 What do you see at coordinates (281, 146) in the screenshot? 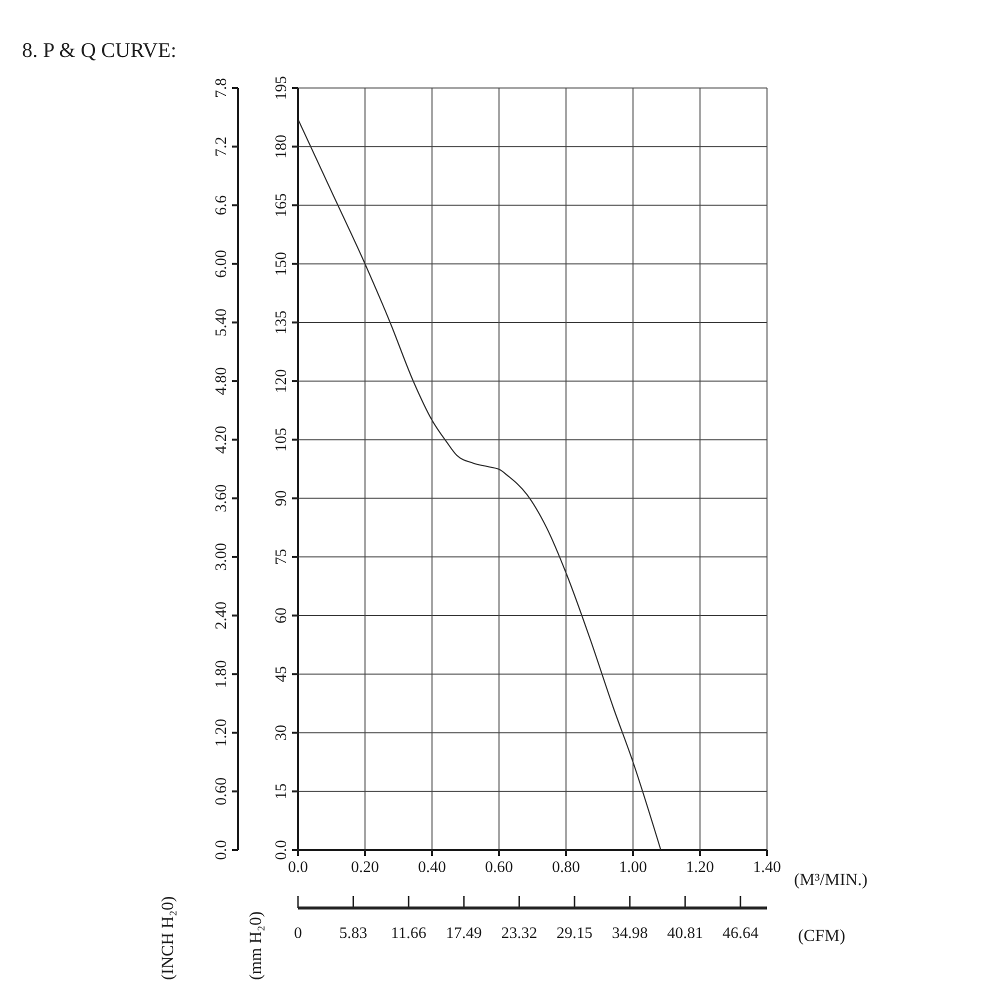
I see `y-tick-label: 180` at bounding box center [281, 146].